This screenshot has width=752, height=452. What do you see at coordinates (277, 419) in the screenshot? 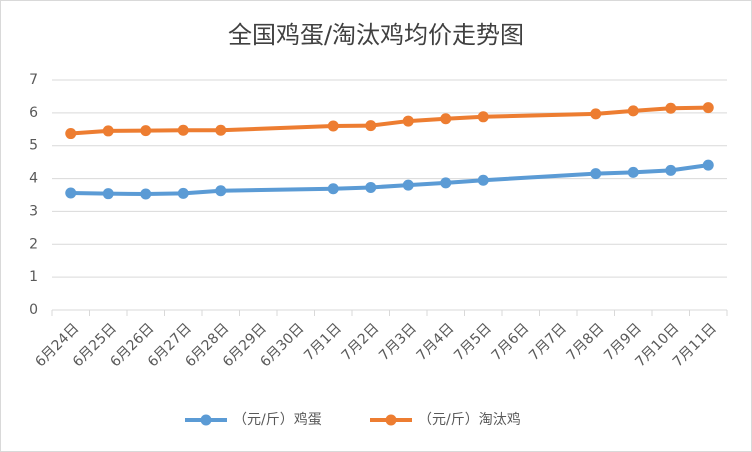
I see `legend-label: （元/斤）鸡蛋` at bounding box center [277, 419].